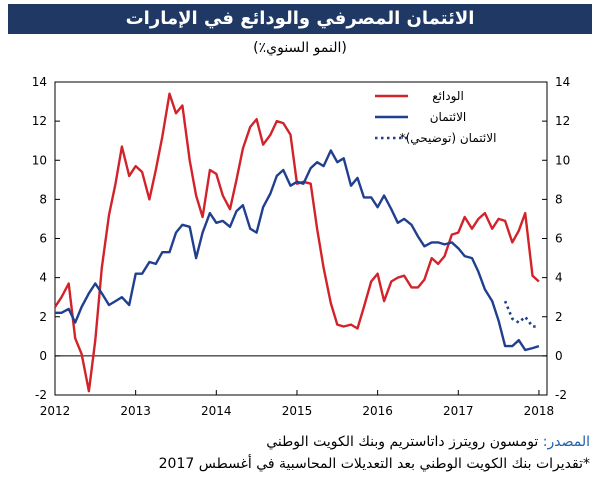 This screenshot has height=497, width=600. What do you see at coordinates (448, 138) in the screenshot?
I see `legend-label-2: الائتمان (توضيحي)*` at bounding box center [448, 138].